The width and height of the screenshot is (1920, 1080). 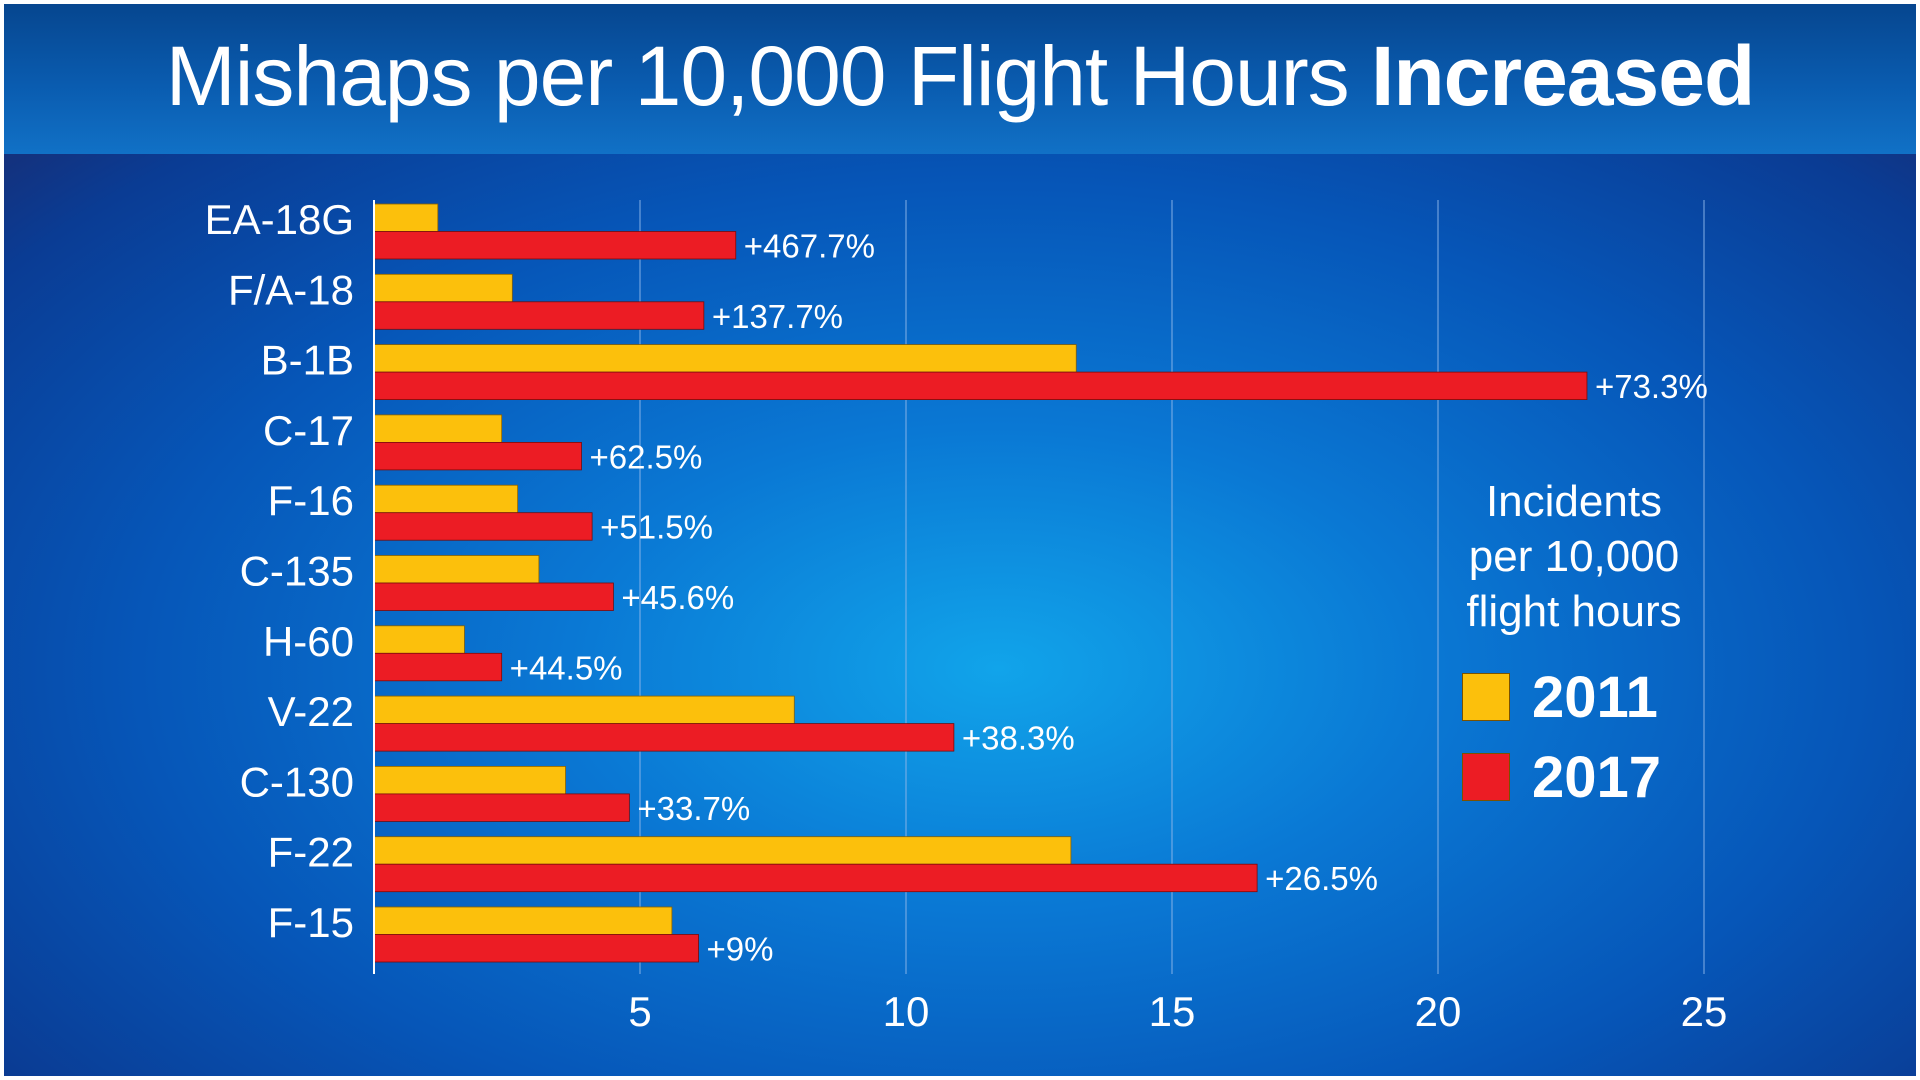 What do you see at coordinates (656, 527) in the screenshot?
I see `change-label: +51.5%` at bounding box center [656, 527].